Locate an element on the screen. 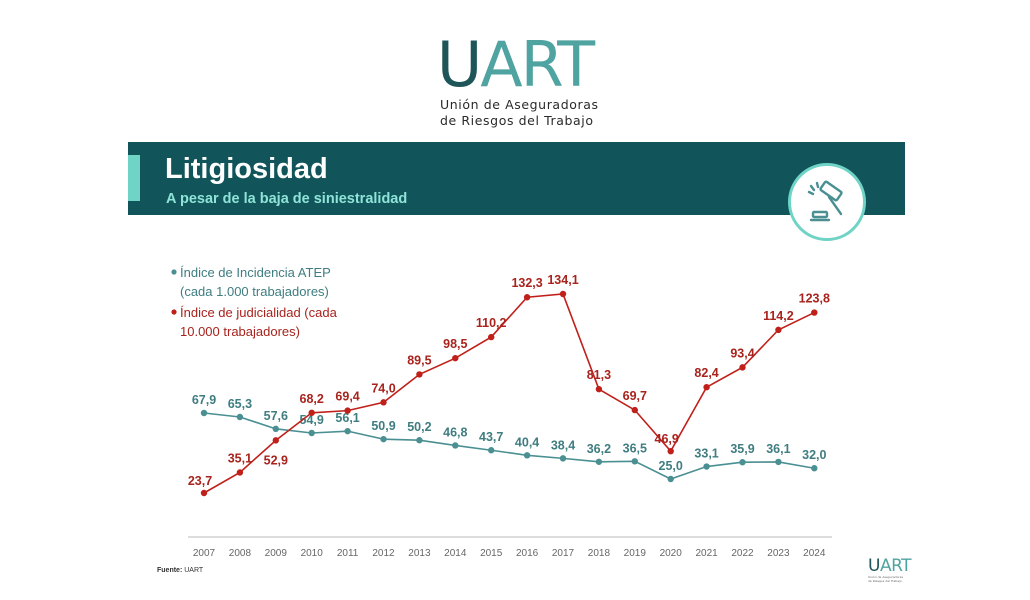 The height and width of the screenshot is (600, 1030). logo-subtitle-line1: Unión de Aseguradoras is located at coordinates (519, 104).